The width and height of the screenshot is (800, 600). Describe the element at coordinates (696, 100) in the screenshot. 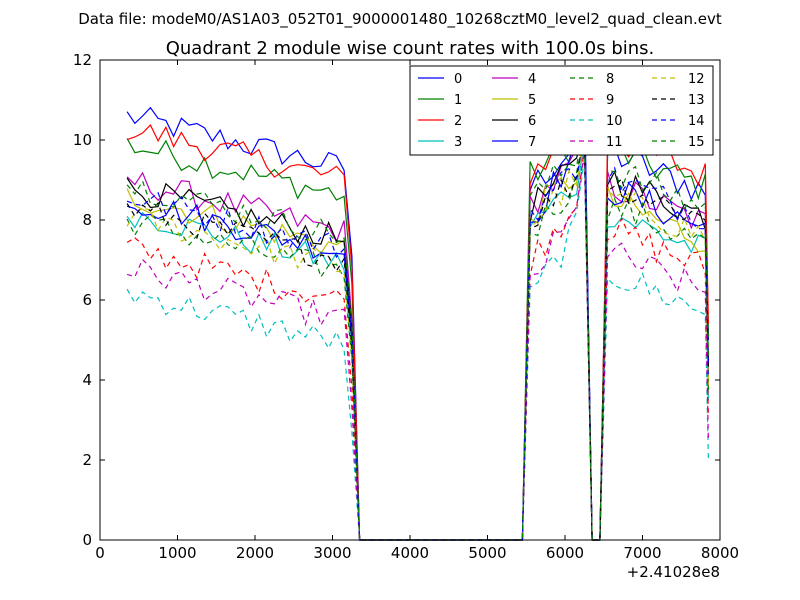

I see `legend-label-13: 13` at that location.